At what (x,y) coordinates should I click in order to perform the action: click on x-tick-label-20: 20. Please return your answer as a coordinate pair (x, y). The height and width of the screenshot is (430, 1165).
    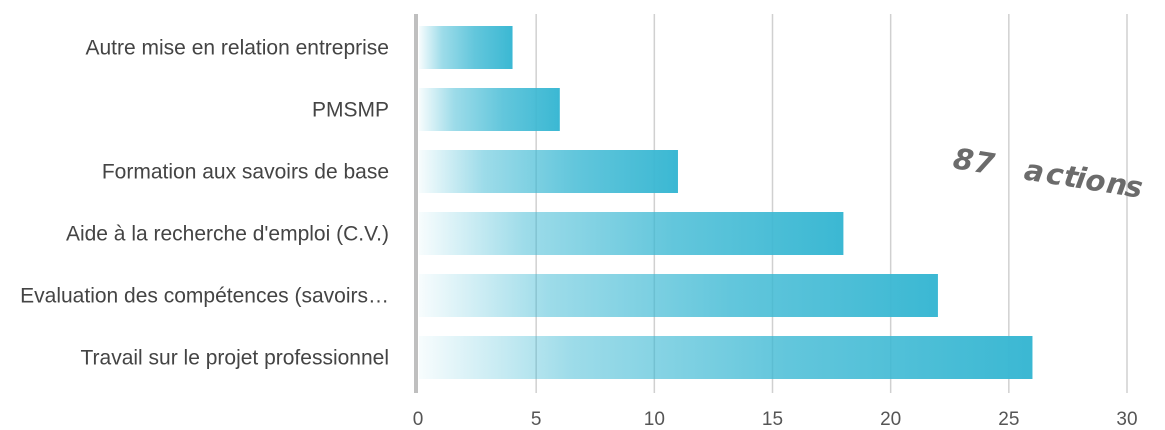
    Looking at the image, I should click on (890, 419).